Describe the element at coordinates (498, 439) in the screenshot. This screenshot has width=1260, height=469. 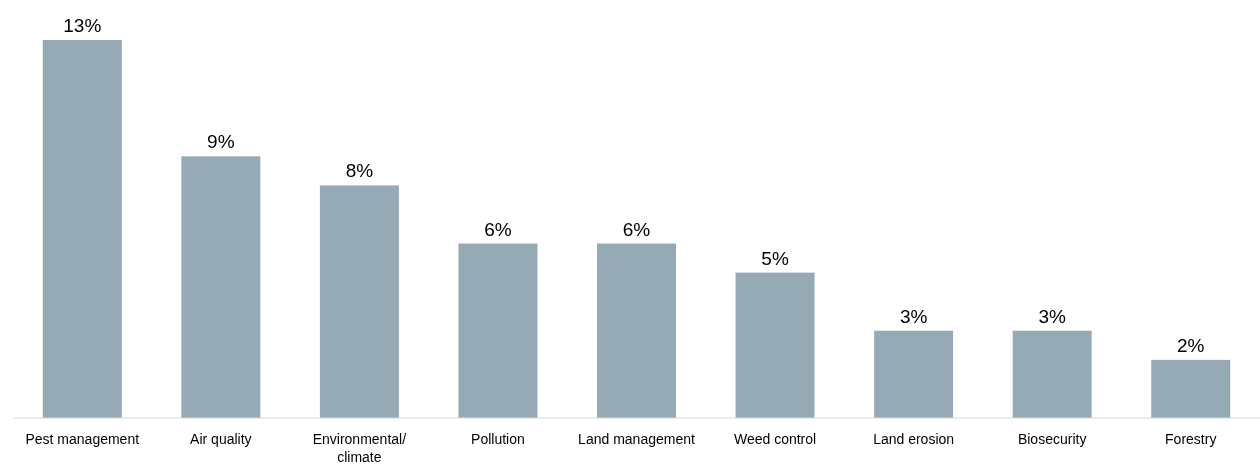
I see `x-tick-label: Pollution` at that location.